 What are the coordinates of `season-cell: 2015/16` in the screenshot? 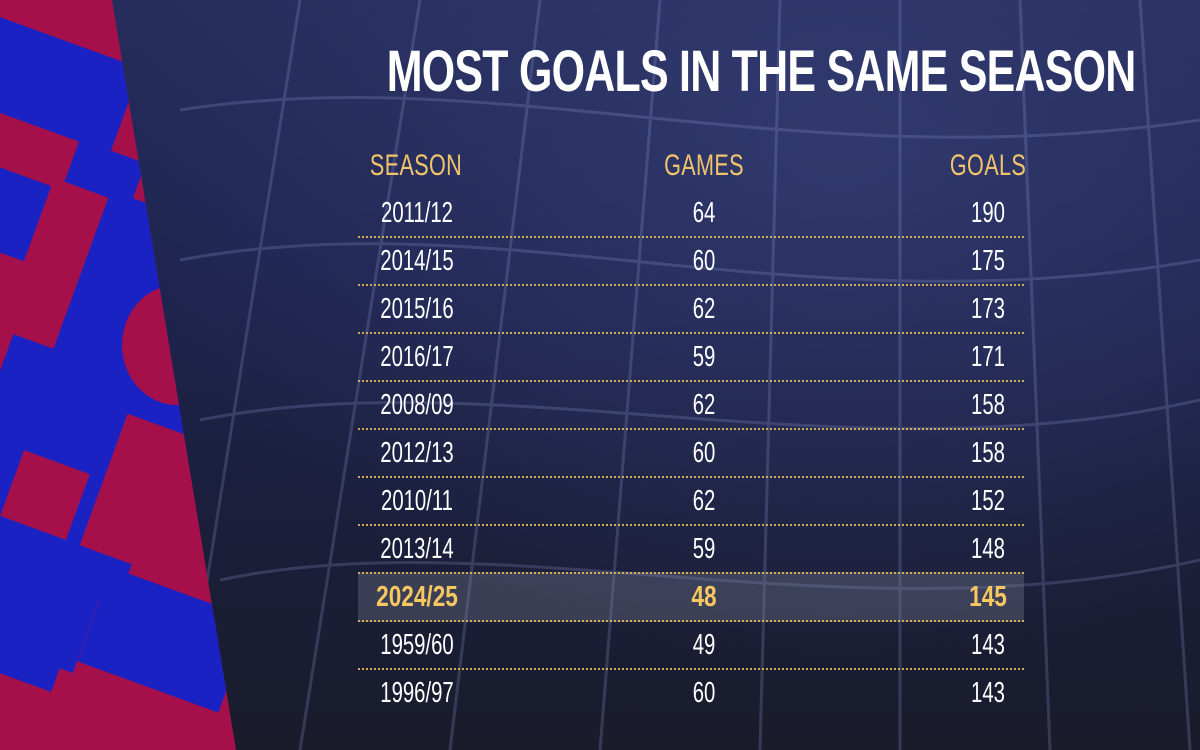 It's located at (417, 308).